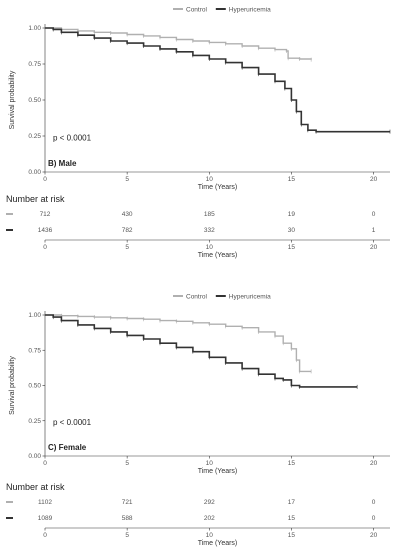 The image size is (401, 550). What do you see at coordinates (45, 518) in the screenshot?
I see `risk-cell: 1089` at bounding box center [45, 518].